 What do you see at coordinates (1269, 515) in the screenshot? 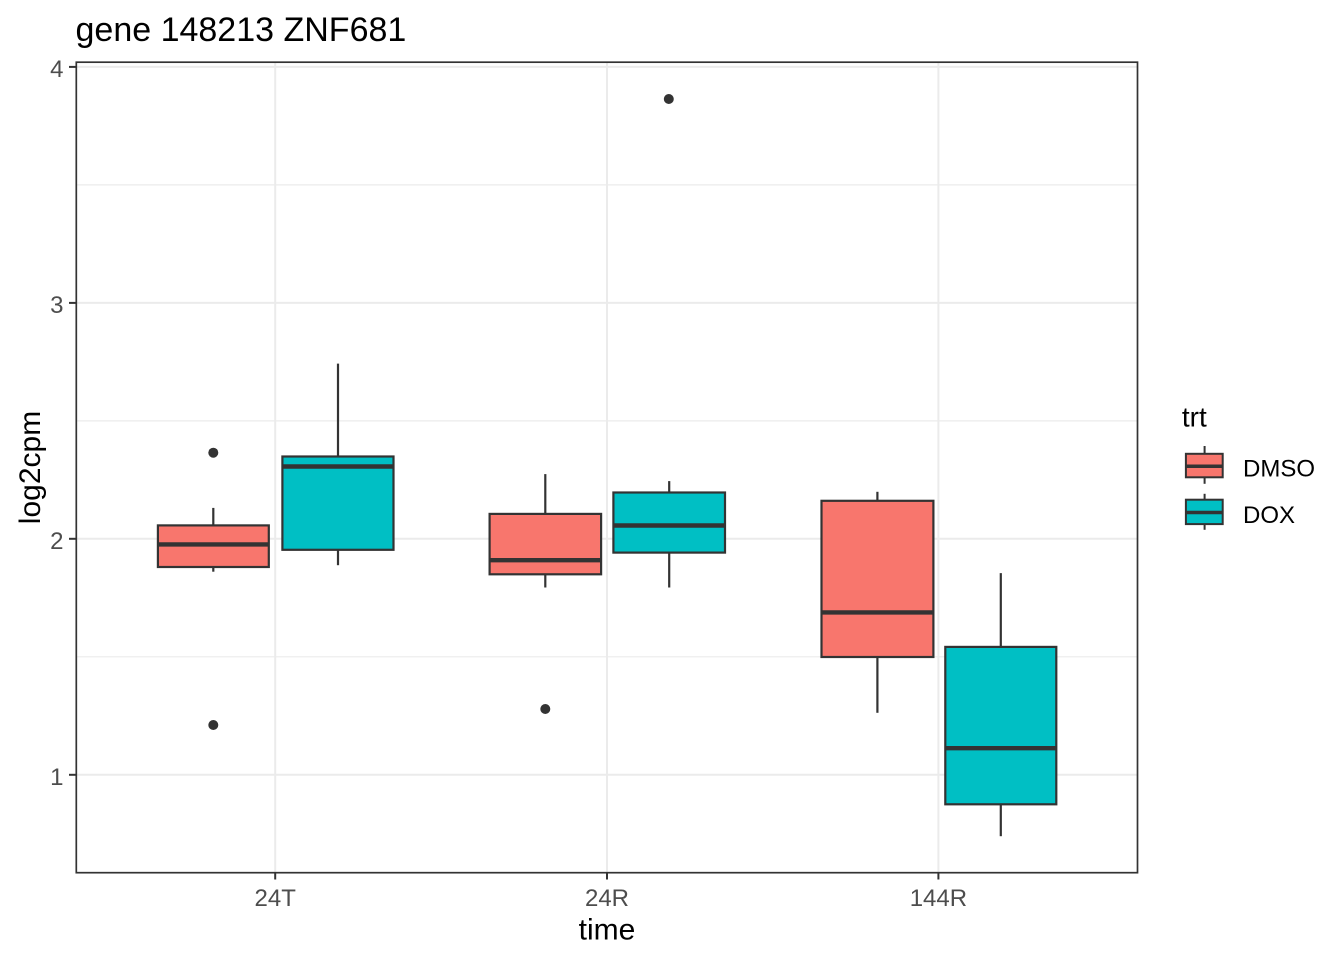
I see `svg-text: DOX` at bounding box center [1269, 515].